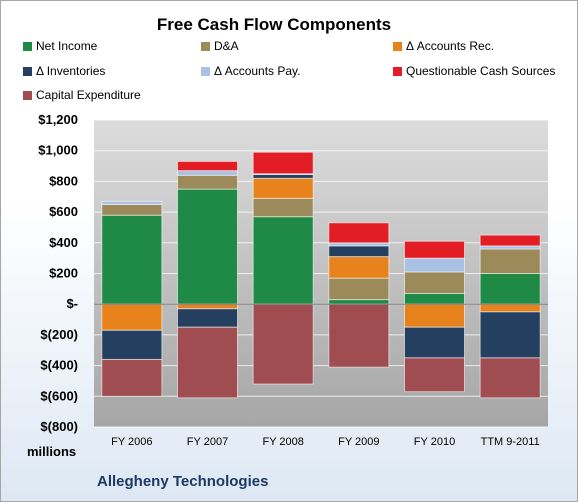 Image resolution: width=578 pixels, height=502 pixels. I want to click on y-tick-label: $1,000, so click(58, 150).